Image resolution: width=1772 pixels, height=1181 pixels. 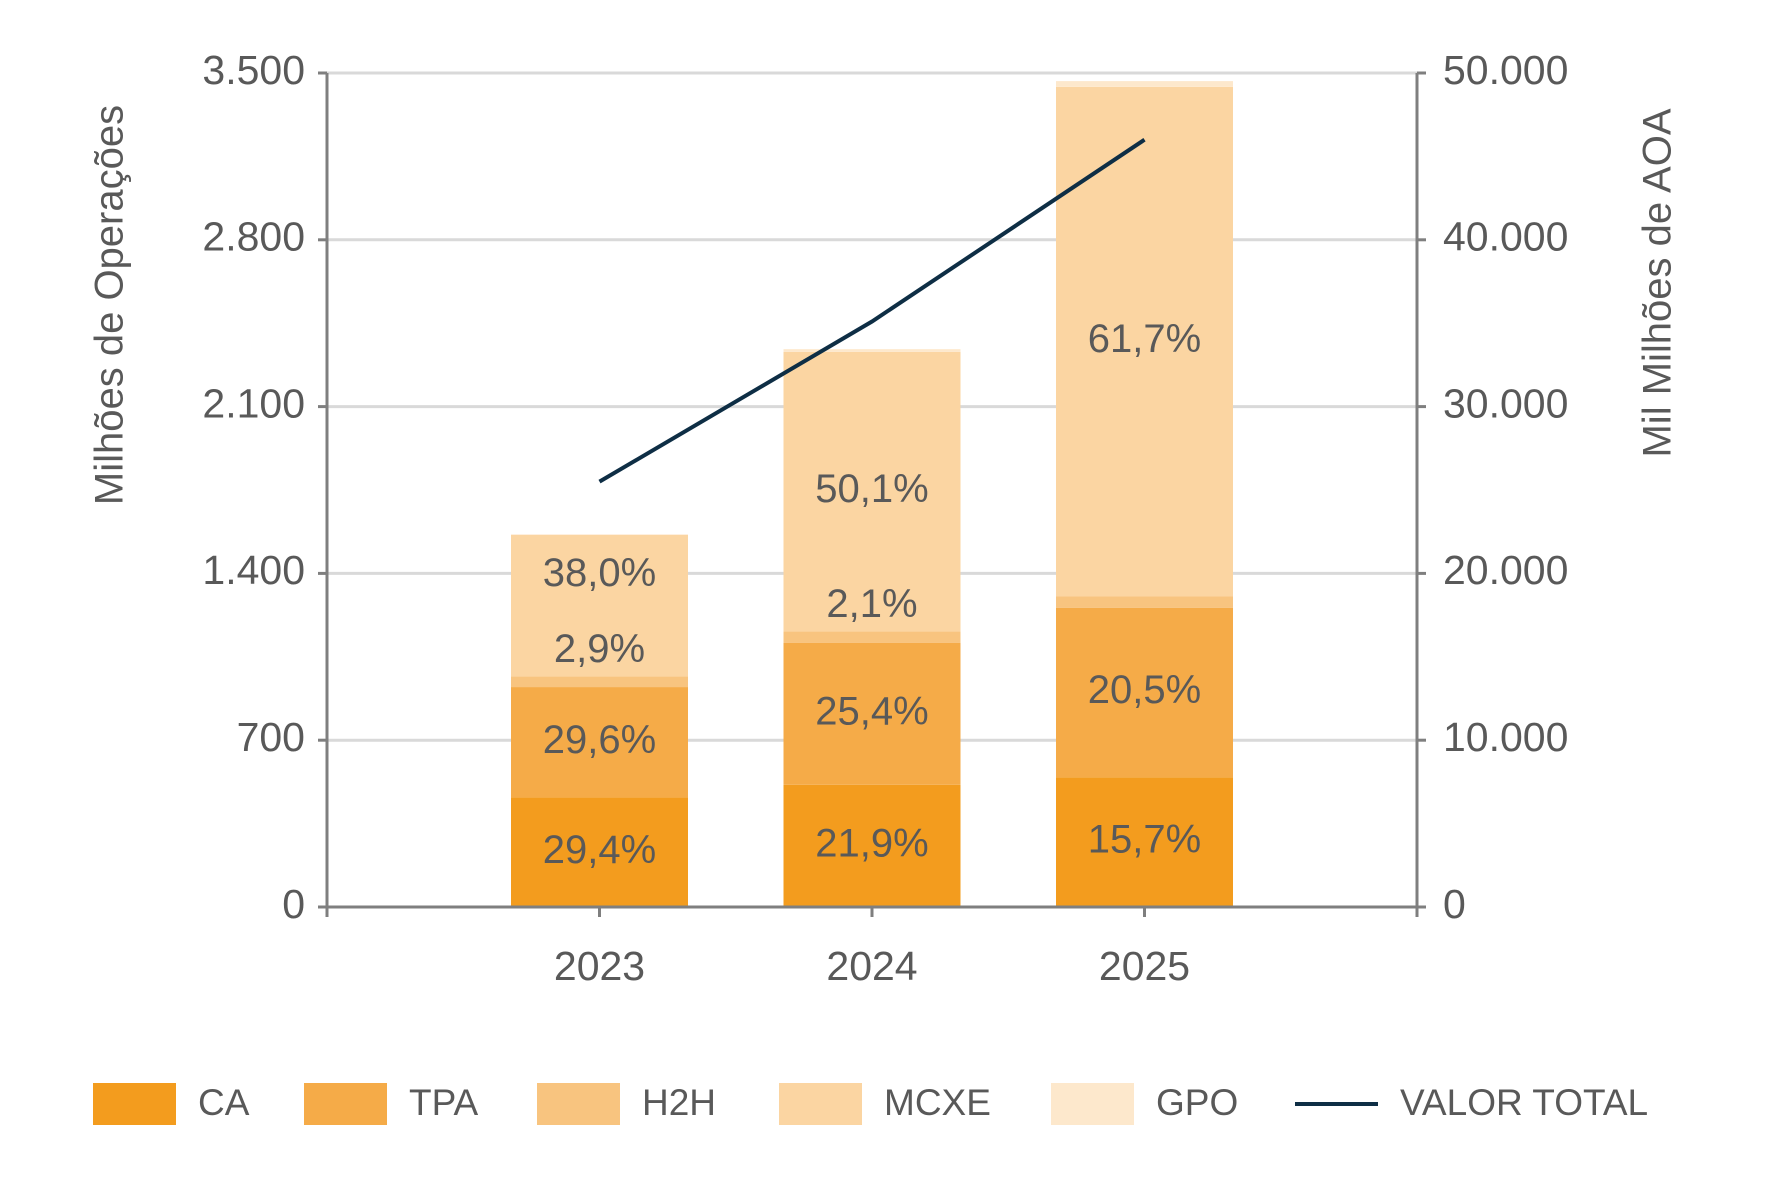 I want to click on data-label: 2,9%, so click(x=599, y=649).